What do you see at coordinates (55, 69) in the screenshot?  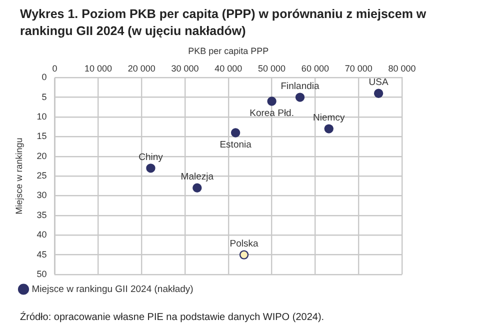 I see `x-tick-label: 0` at bounding box center [55, 69].